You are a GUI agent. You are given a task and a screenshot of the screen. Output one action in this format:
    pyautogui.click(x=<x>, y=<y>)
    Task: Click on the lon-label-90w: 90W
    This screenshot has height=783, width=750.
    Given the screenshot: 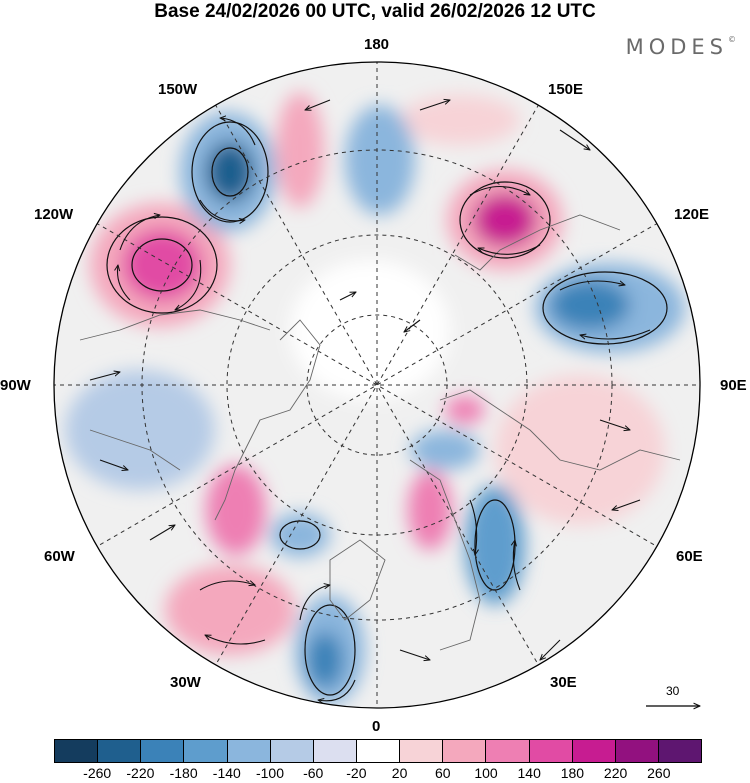 What is the action you would take?
    pyautogui.click(x=15, y=385)
    